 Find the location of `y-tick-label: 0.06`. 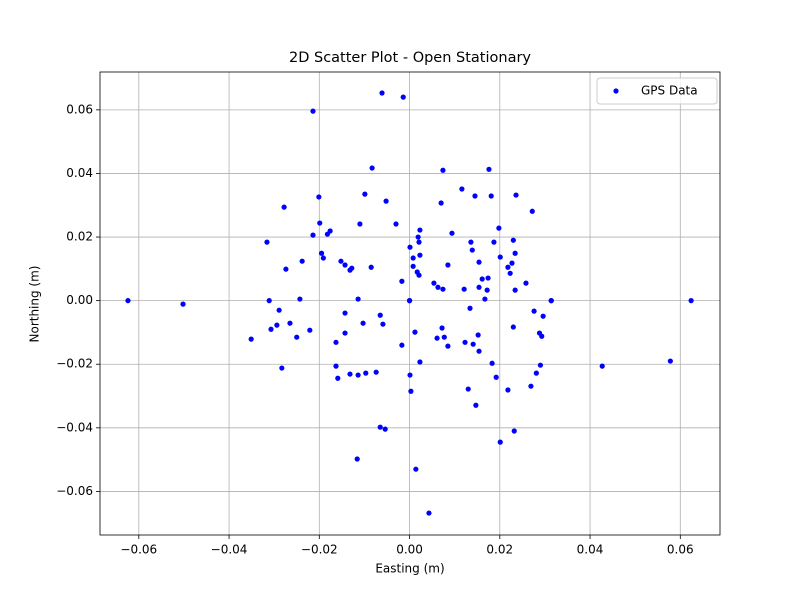

y-tick-label: 0.06 is located at coordinates (79, 109).